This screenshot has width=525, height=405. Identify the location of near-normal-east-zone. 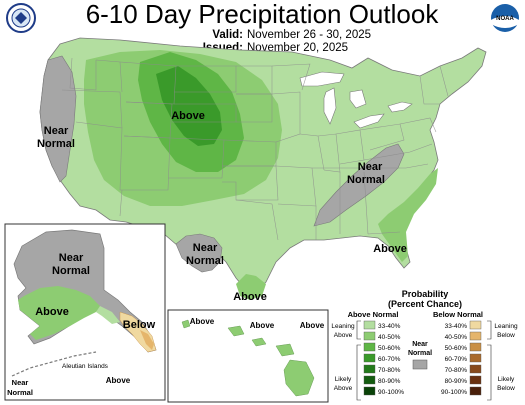
(359, 185).